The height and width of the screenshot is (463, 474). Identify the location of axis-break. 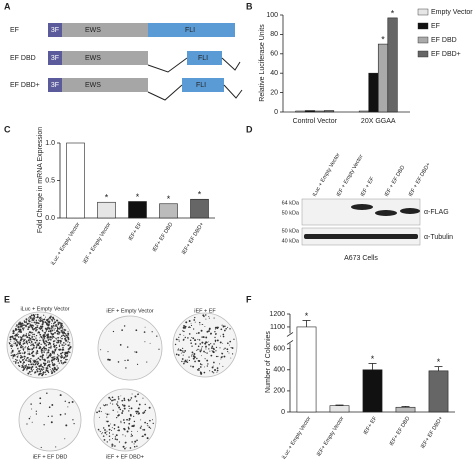
(290, 334).